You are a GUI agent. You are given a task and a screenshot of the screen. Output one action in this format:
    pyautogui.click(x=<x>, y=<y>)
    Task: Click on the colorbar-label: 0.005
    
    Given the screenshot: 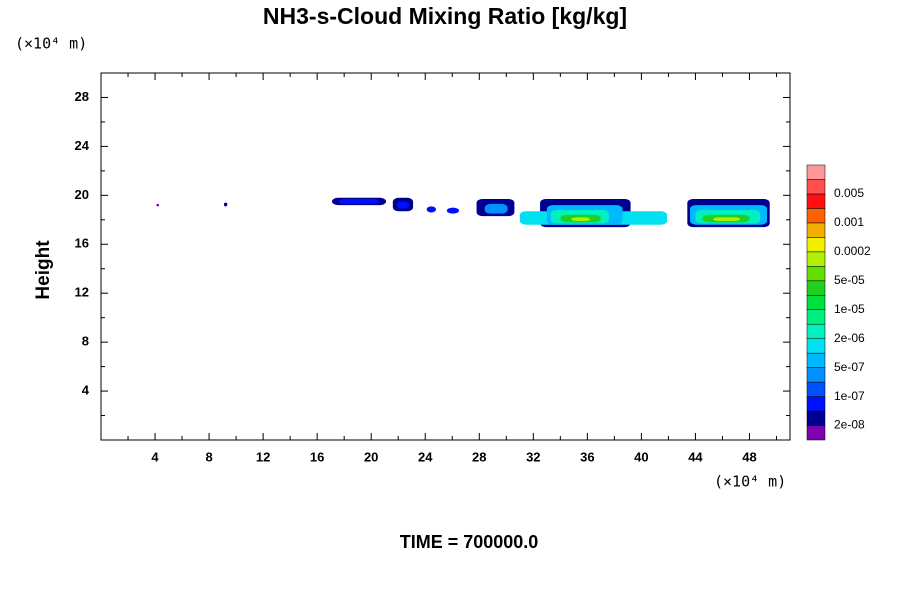 What is the action you would take?
    pyautogui.click(x=849, y=193)
    